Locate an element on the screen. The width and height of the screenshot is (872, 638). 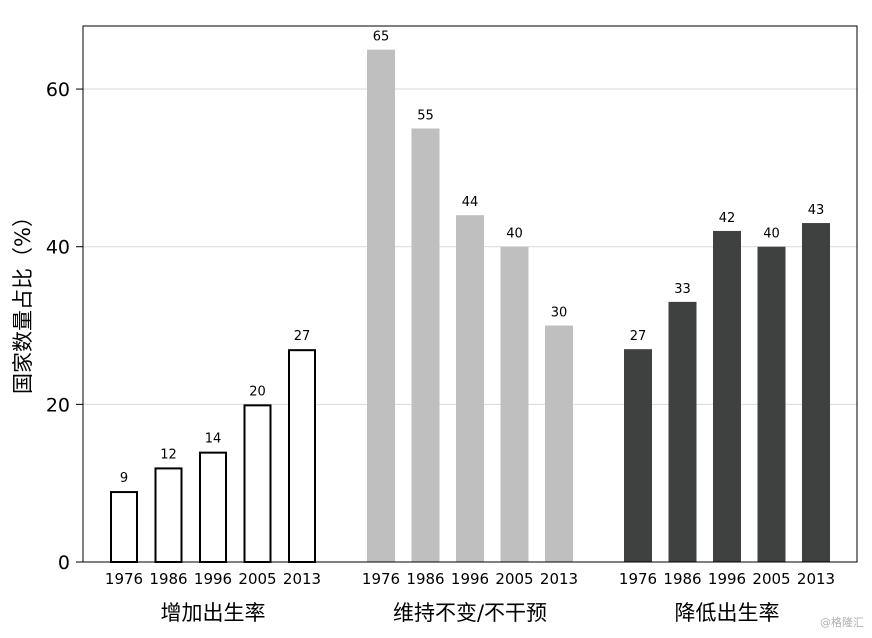
data-label: 55 is located at coordinates (425, 115).